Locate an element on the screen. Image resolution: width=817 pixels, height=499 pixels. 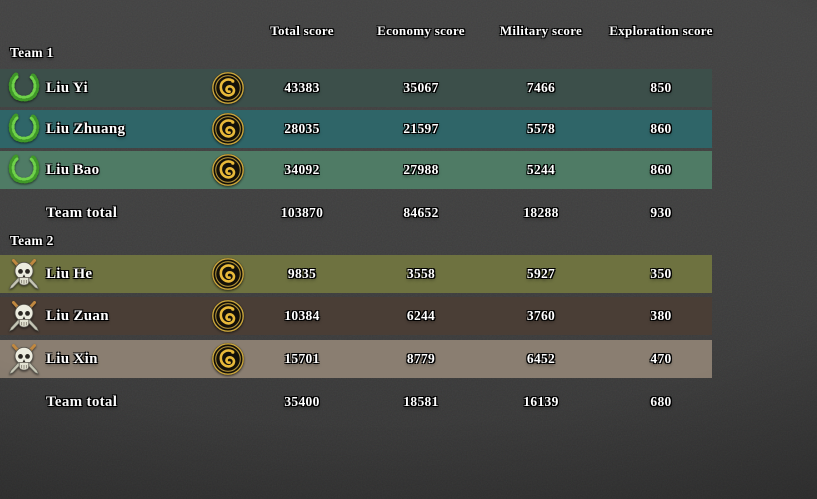
military-score-value: 7466 is located at coordinates (541, 87).